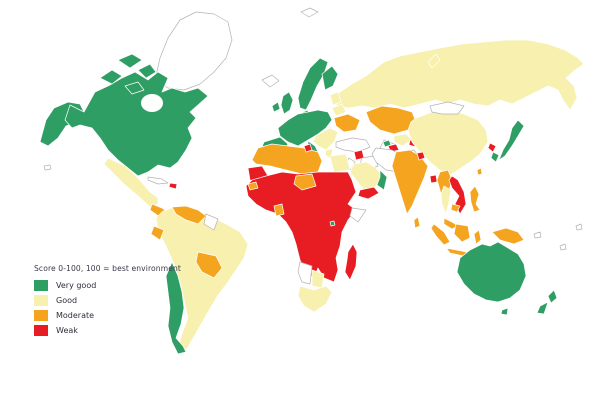 This screenshot has width=600, height=400. What do you see at coordinates (41, 330) in the screenshot?
I see `legend-swatch-weak` at bounding box center [41, 330].